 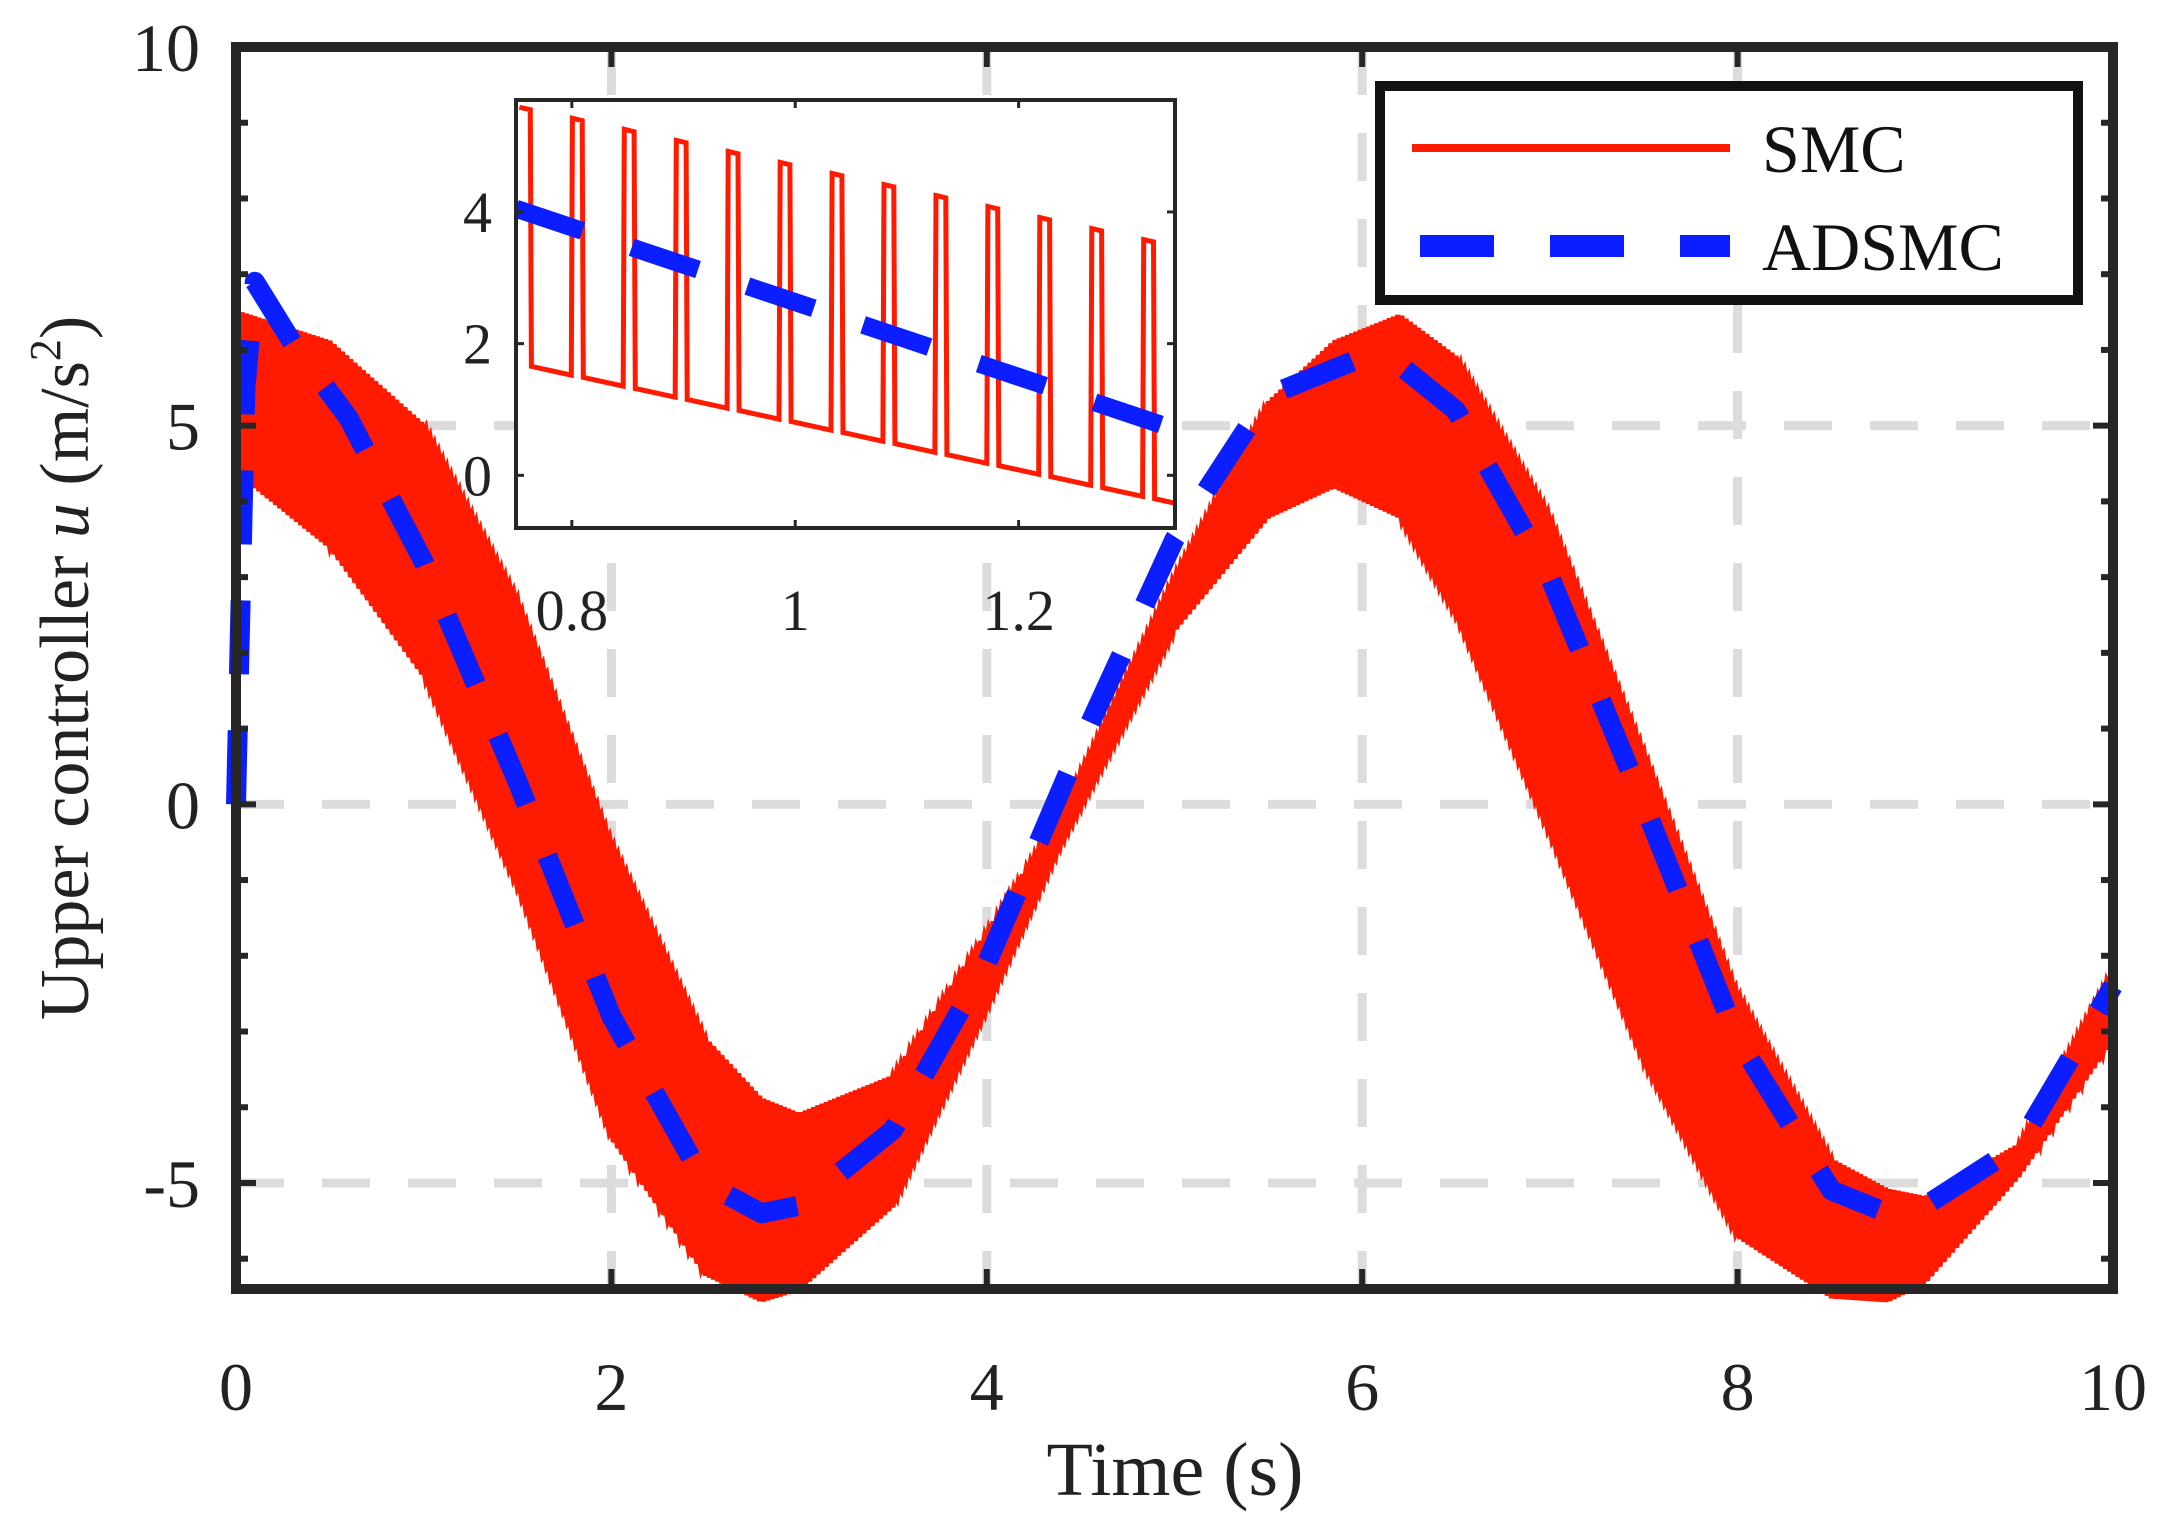 What do you see at coordinates (1018, 610) in the screenshot?
I see `inset-x-tick-label: 1.2` at bounding box center [1018, 610].